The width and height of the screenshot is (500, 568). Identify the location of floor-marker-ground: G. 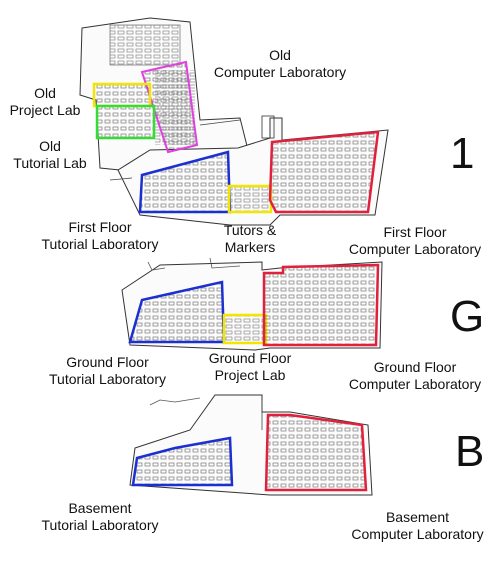
(467, 316).